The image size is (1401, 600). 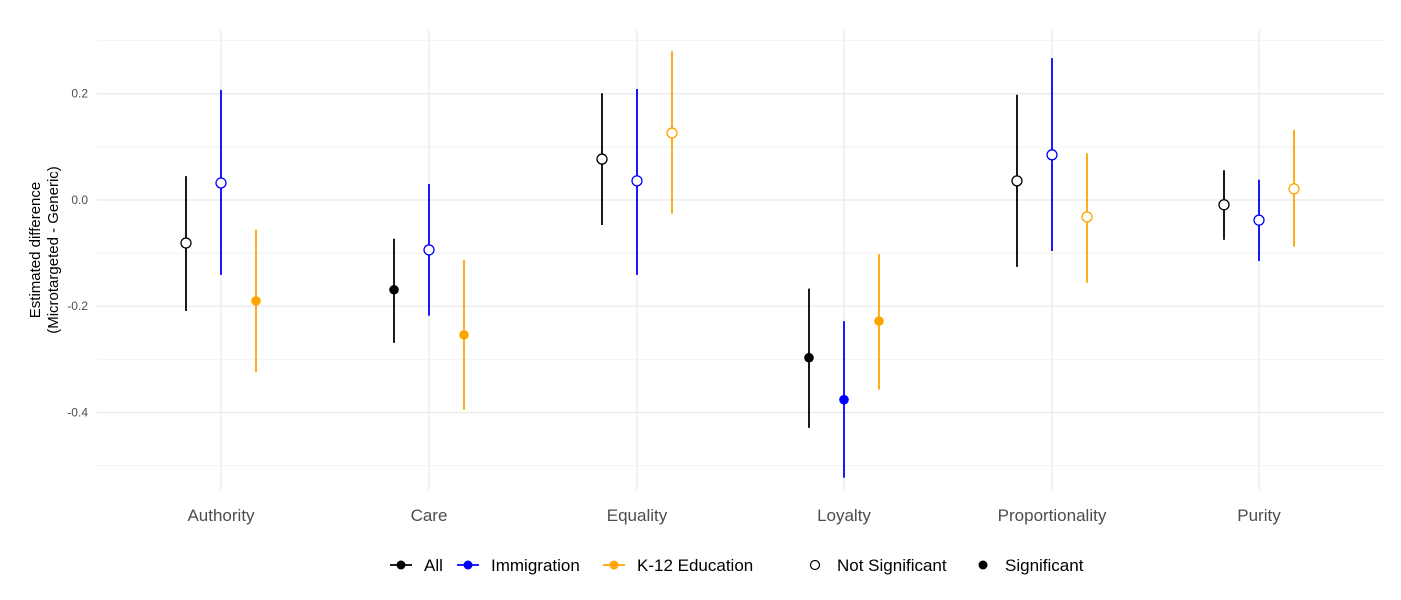 What do you see at coordinates (221, 515) in the screenshot?
I see `x-tick-label: Authority` at bounding box center [221, 515].